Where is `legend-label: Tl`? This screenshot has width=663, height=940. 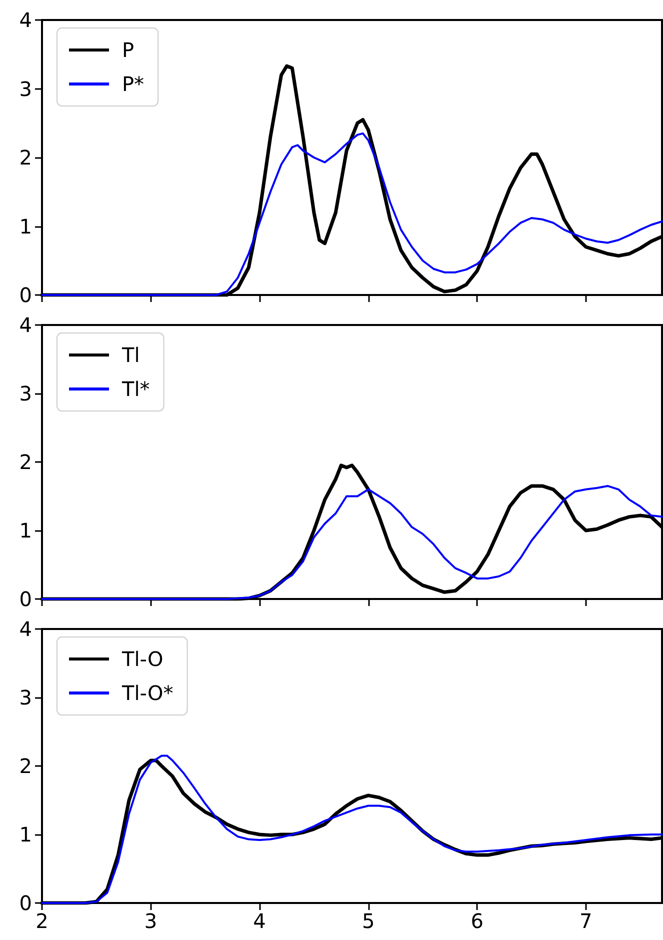
legend-label: Tl is located at coordinates (130, 355).